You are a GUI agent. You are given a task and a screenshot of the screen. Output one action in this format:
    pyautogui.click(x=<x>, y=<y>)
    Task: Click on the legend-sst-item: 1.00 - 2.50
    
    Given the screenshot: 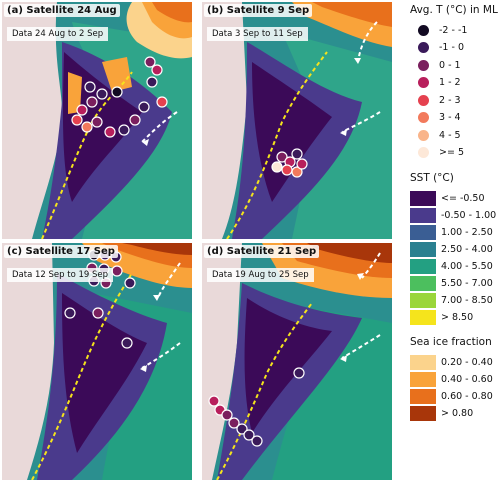 What is the action you would take?
    pyautogui.click(x=451, y=232)
    